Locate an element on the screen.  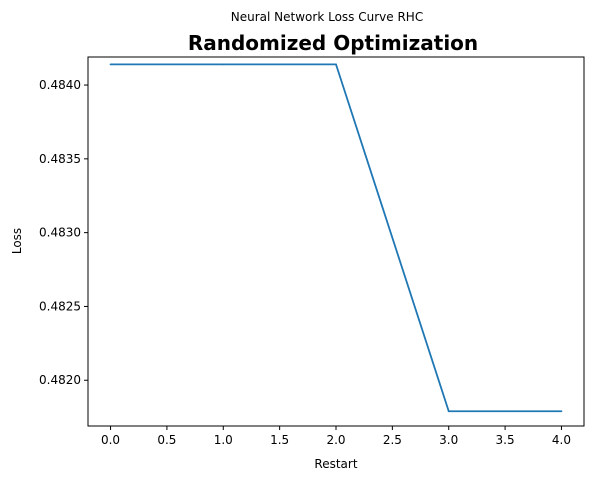
chart-title: Randomized Optimization is located at coordinates (333, 43).